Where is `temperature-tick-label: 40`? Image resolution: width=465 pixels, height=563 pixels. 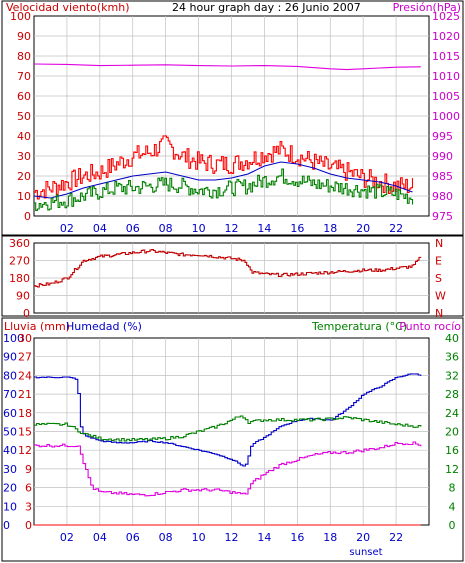
temperature-tick-label: 40 is located at coordinates (452, 338).